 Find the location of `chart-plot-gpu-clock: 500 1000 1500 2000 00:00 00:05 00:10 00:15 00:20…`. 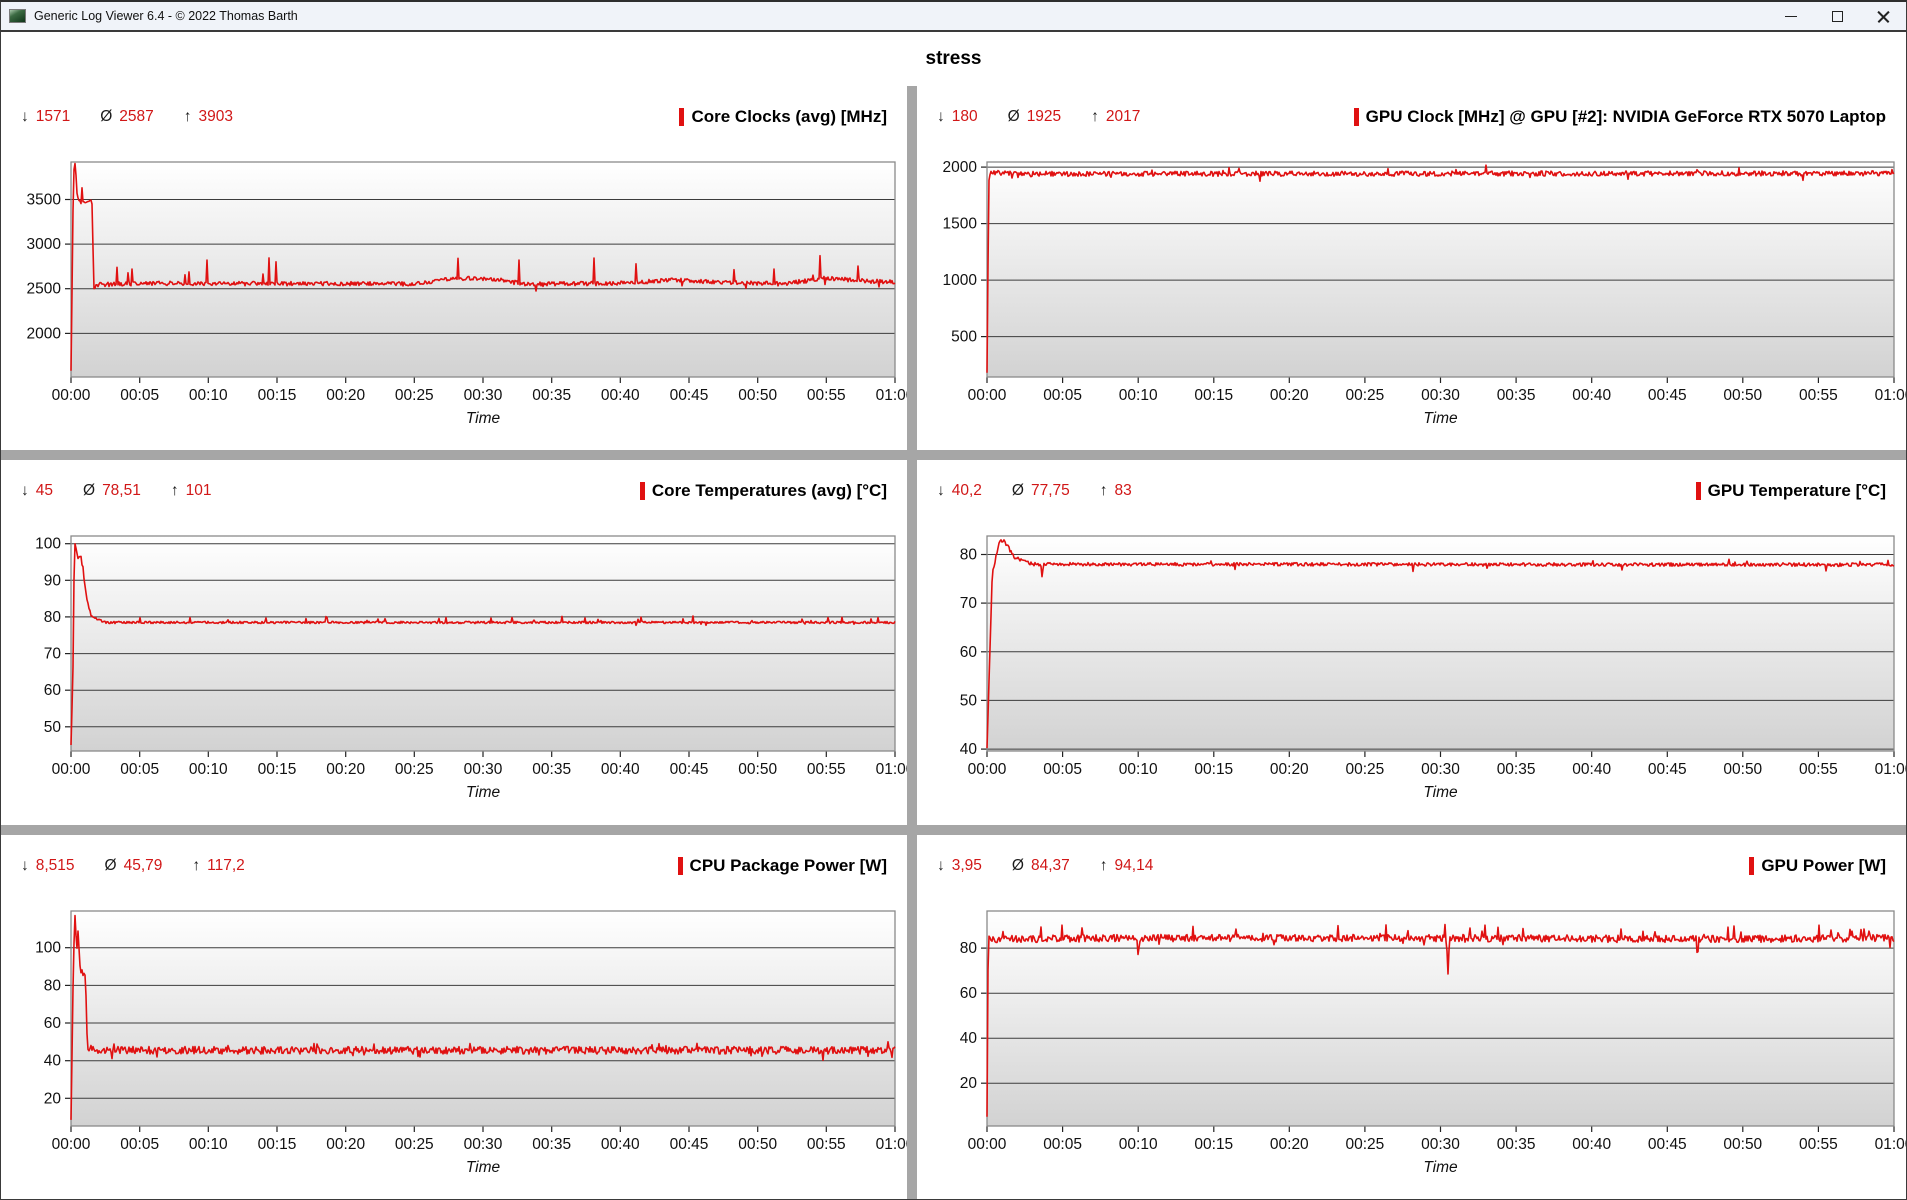

chart-plot-gpu-clock: 500 1000 1500 2000 00:00 00:05 00:10 00:15 00:20… is located at coordinates (1411, 290).